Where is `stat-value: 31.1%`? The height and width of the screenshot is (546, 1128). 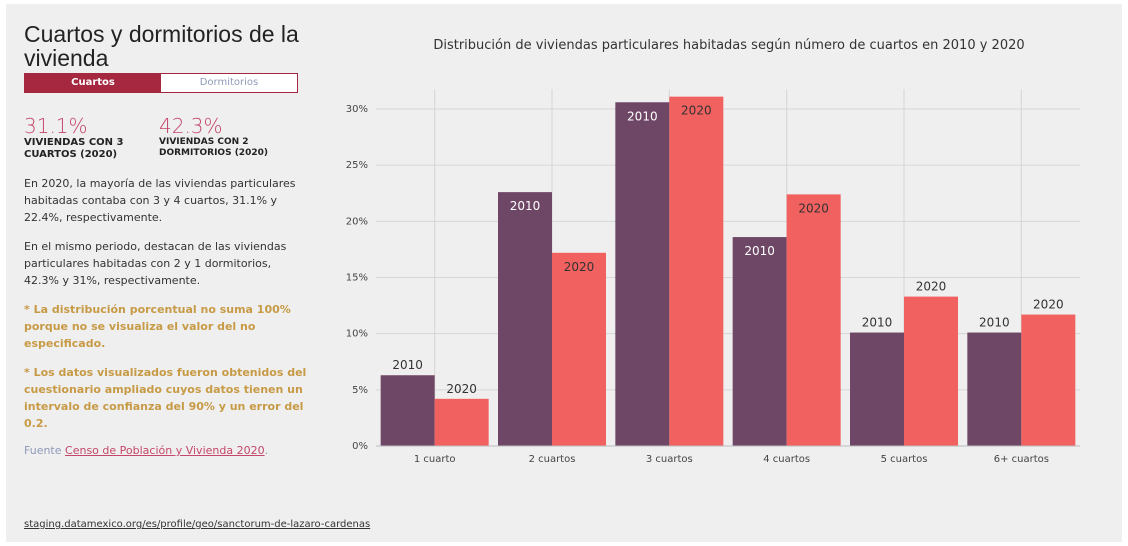
stat-value: 31.1% is located at coordinates (56, 126).